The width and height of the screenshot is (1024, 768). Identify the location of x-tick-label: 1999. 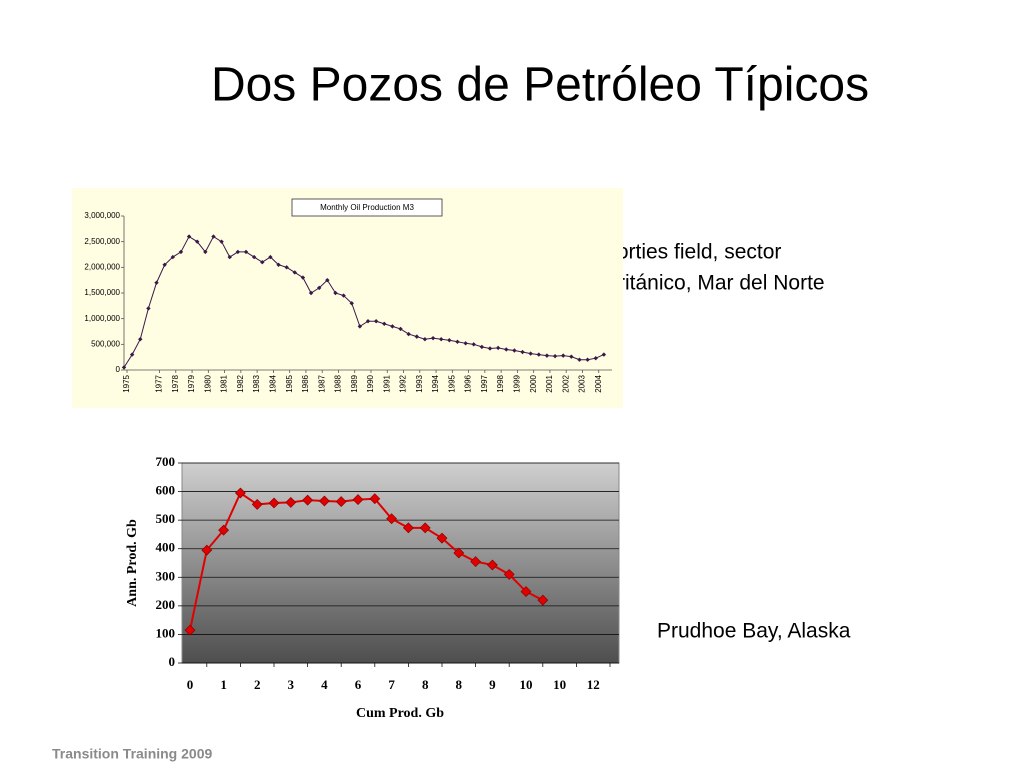
(517, 383).